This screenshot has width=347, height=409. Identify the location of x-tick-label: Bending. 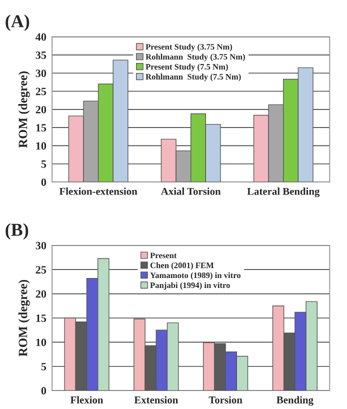
(295, 401).